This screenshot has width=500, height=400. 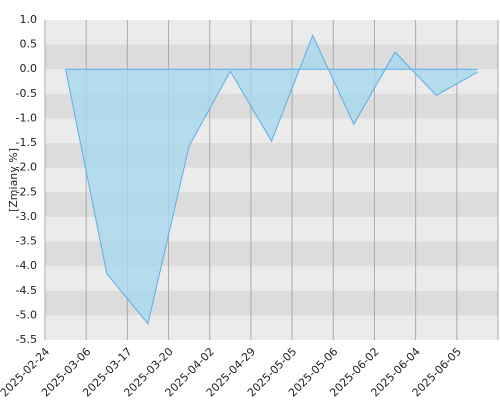 I want to click on y-tick-label: -4.0, so click(x=26, y=265).